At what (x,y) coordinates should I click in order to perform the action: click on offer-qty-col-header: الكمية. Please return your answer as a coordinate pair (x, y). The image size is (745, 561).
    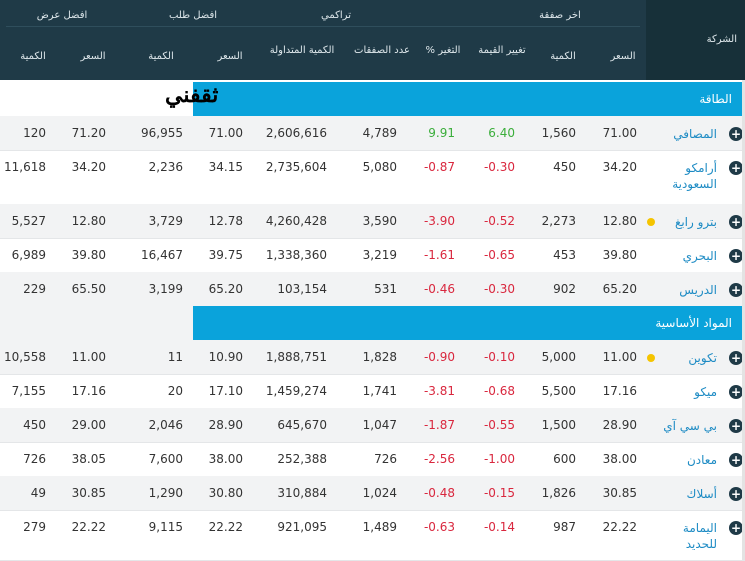
    Looking at the image, I should click on (33, 56).